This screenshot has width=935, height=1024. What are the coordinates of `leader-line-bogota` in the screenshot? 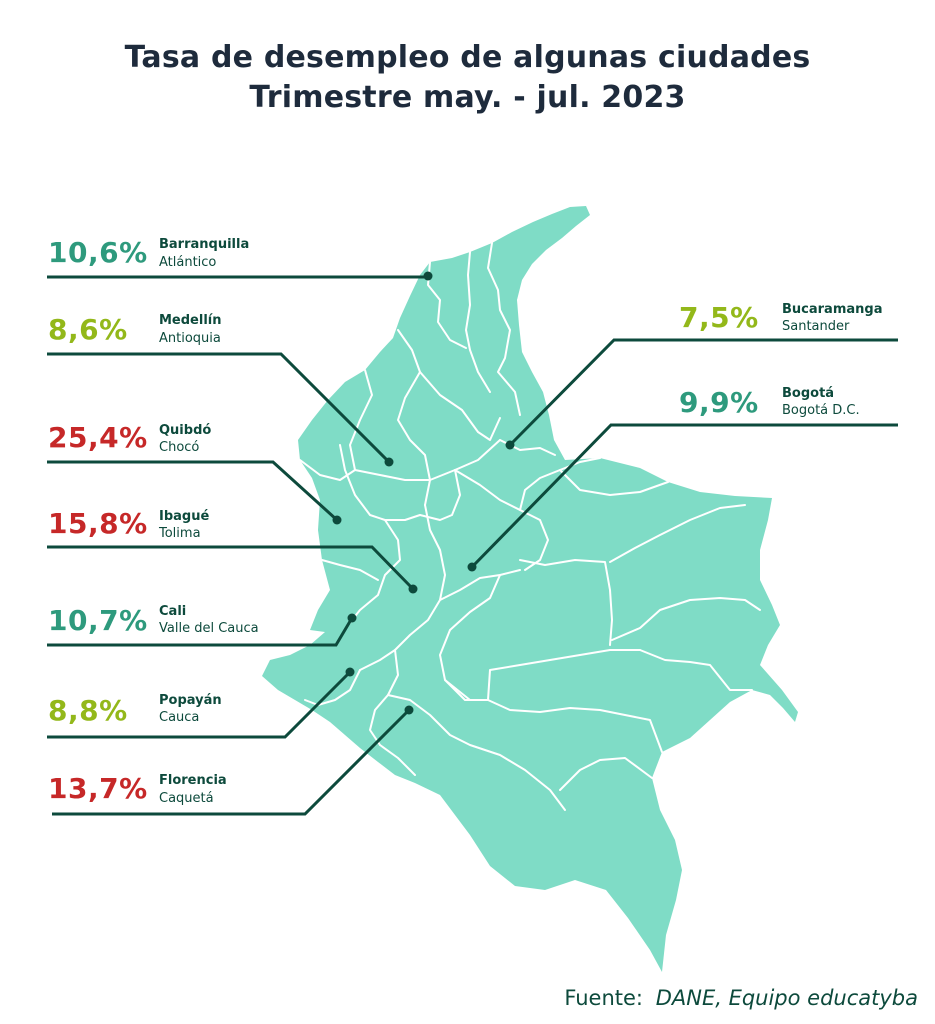 It's located at (684, 496).